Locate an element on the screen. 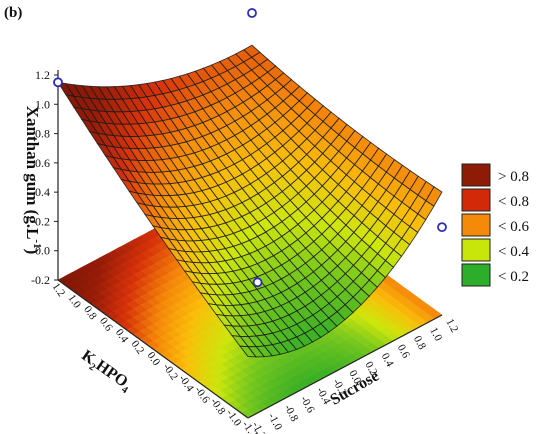 This screenshot has width=550, height=434. z-tick-label: 0.4 is located at coordinates (42, 192).